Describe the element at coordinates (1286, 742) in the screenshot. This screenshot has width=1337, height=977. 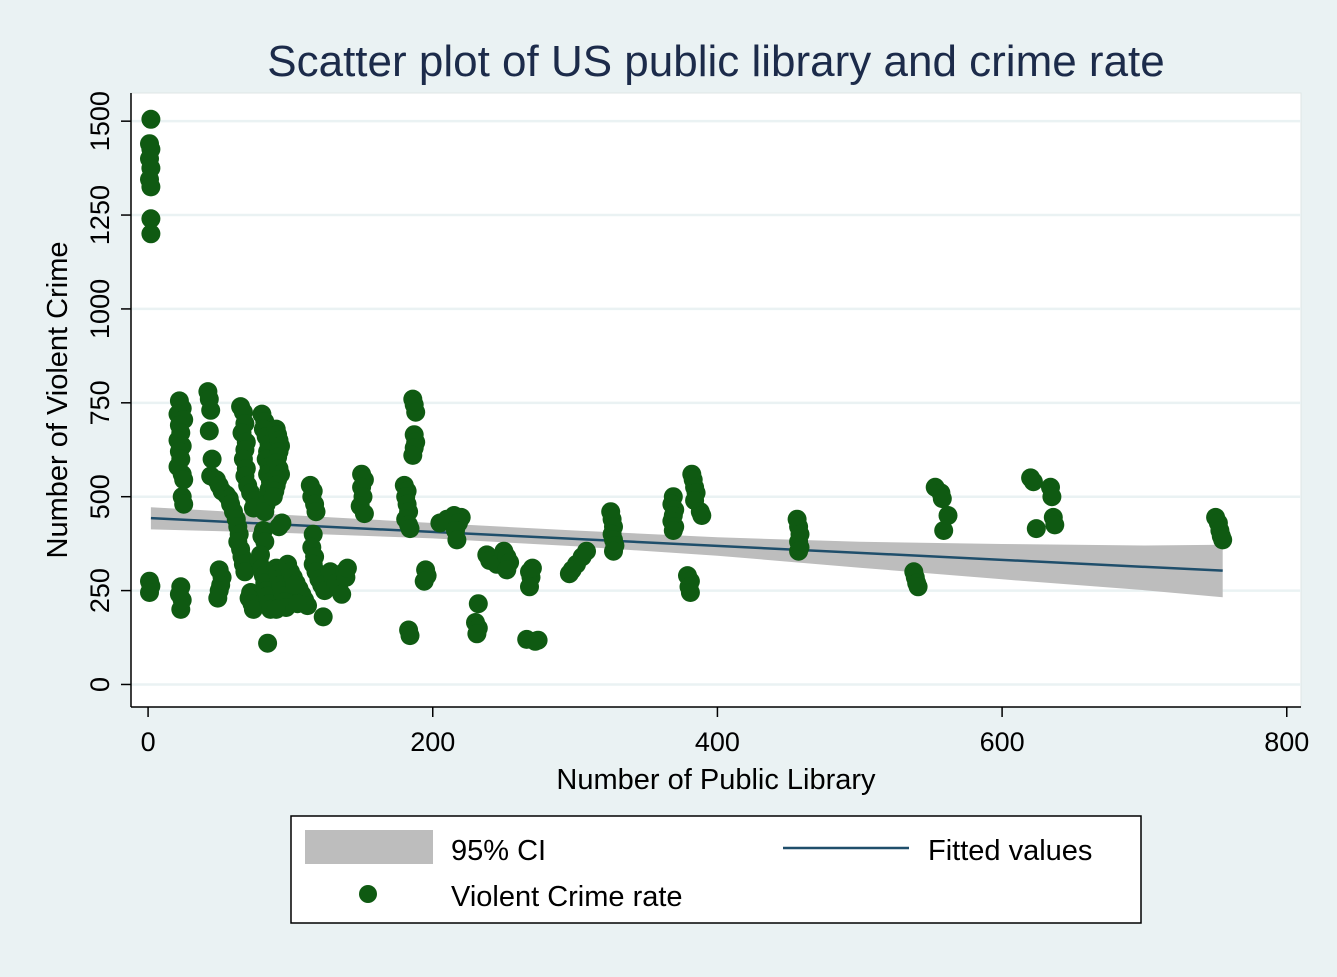
I see `x-tick-label: 800` at that location.